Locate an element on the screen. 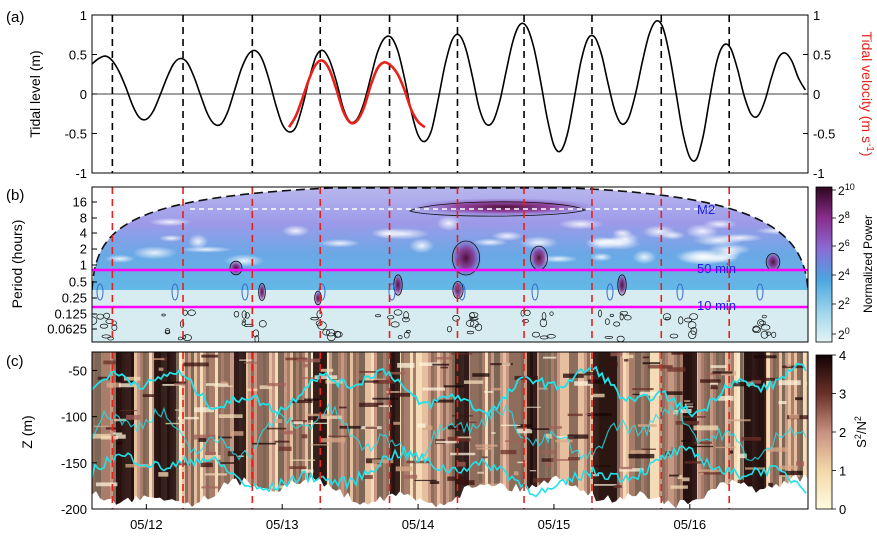 This screenshot has height=542, width=877. a-ytick-label-0: -1 is located at coordinates (81, 173).